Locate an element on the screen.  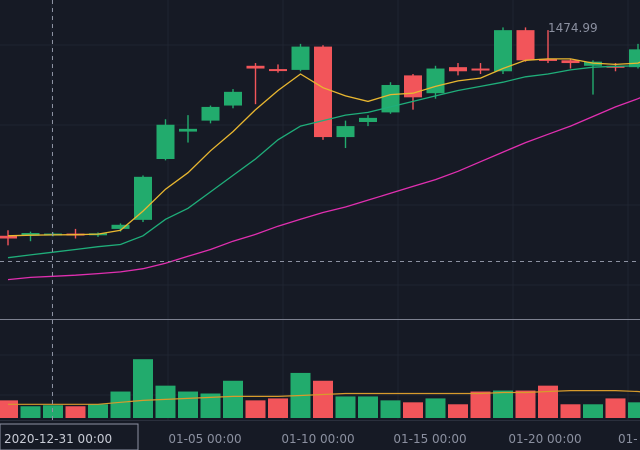
x-tick-label-1: 01-10 00:00 is located at coordinates (317, 439).